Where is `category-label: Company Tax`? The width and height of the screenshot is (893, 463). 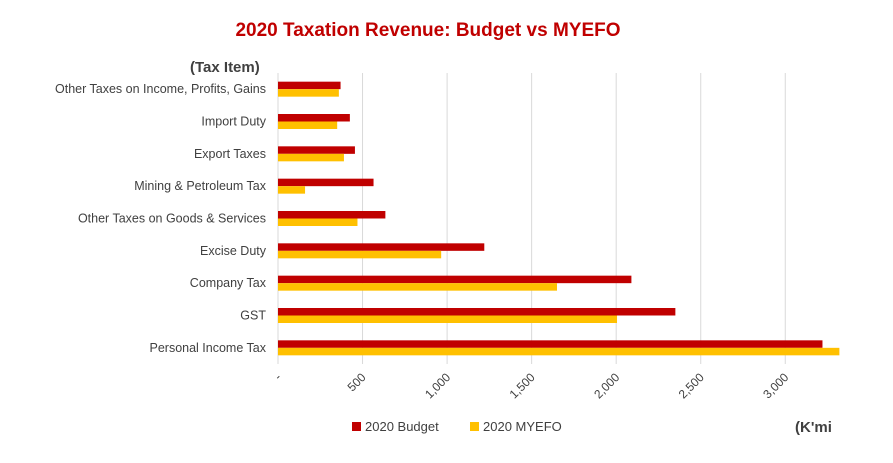 category-label: Company Tax is located at coordinates (228, 283).